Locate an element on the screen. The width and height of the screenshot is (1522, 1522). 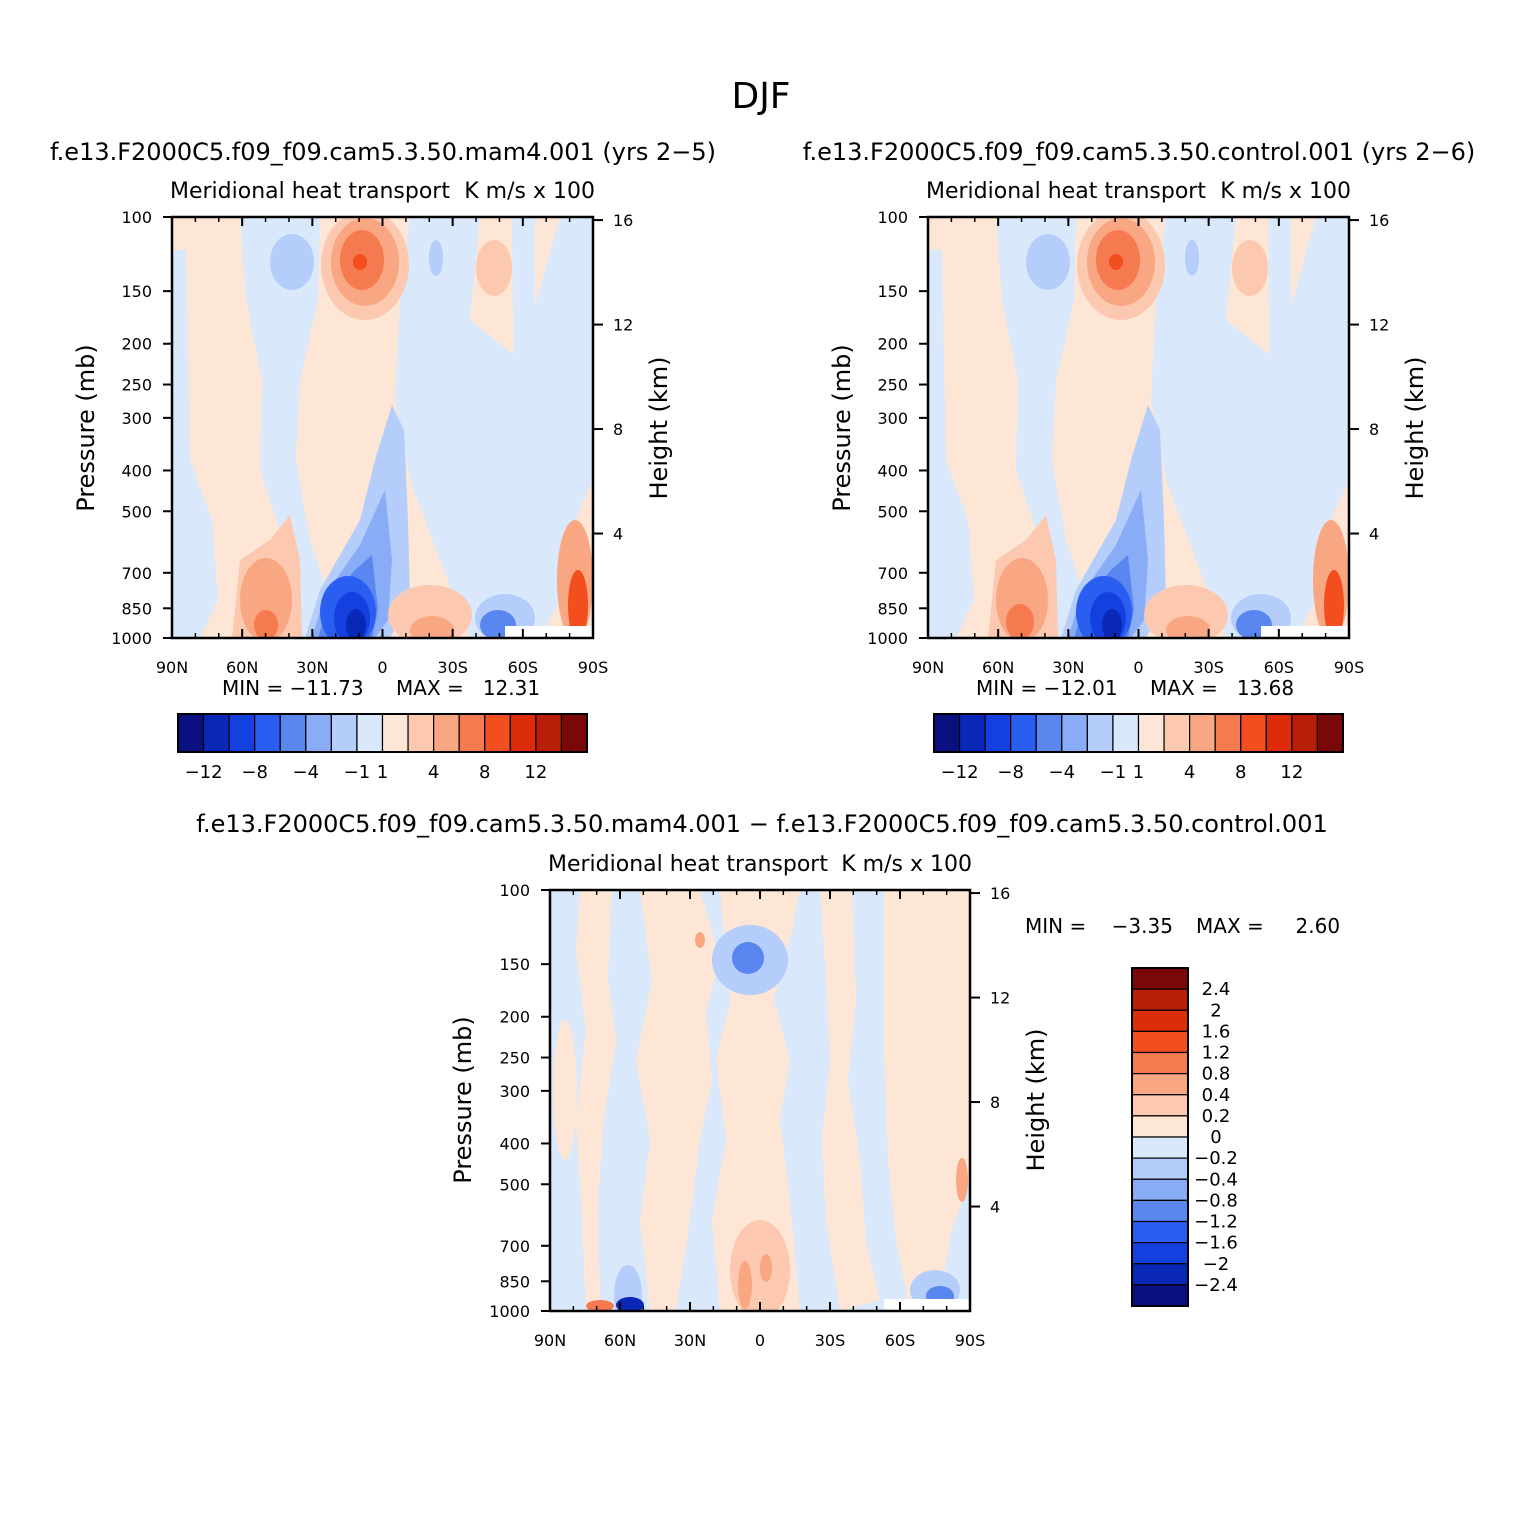
colorbar-label: −1.2 is located at coordinates (1216, 1222).